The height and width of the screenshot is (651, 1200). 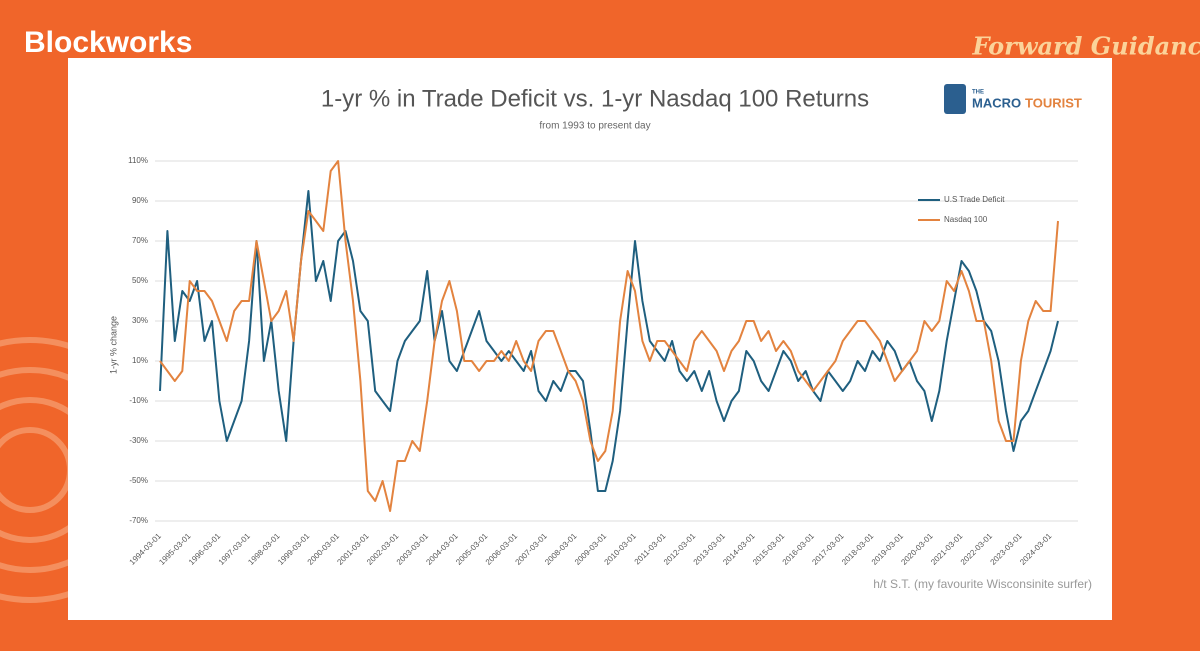 What do you see at coordinates (966, 219) in the screenshot?
I see `legend-label: Nasdaq 100` at bounding box center [966, 219].